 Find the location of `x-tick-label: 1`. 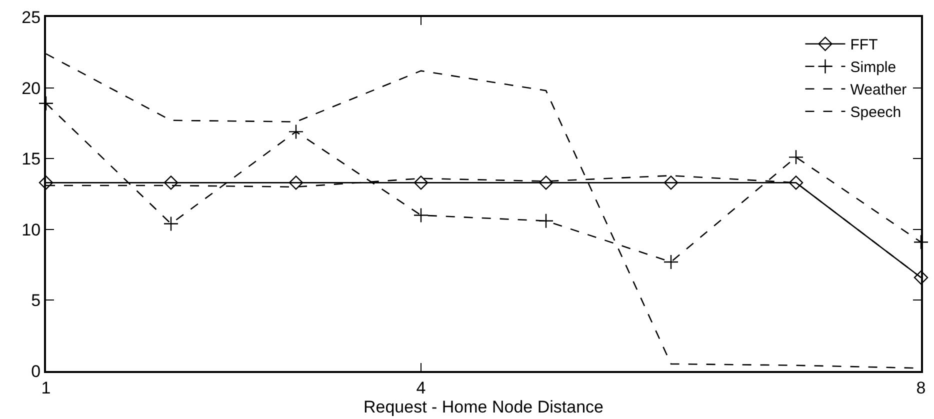

x-tick-label: 1 is located at coordinates (46, 388).